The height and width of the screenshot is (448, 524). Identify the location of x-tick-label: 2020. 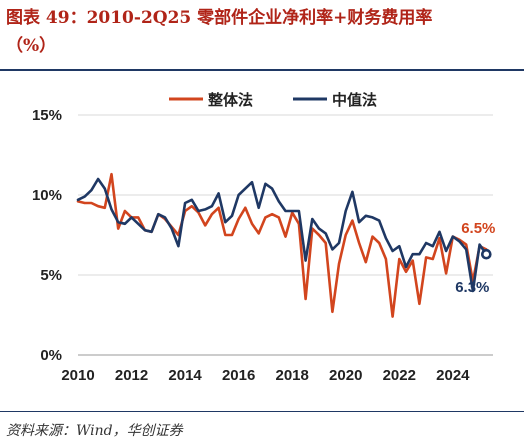
(345, 375).